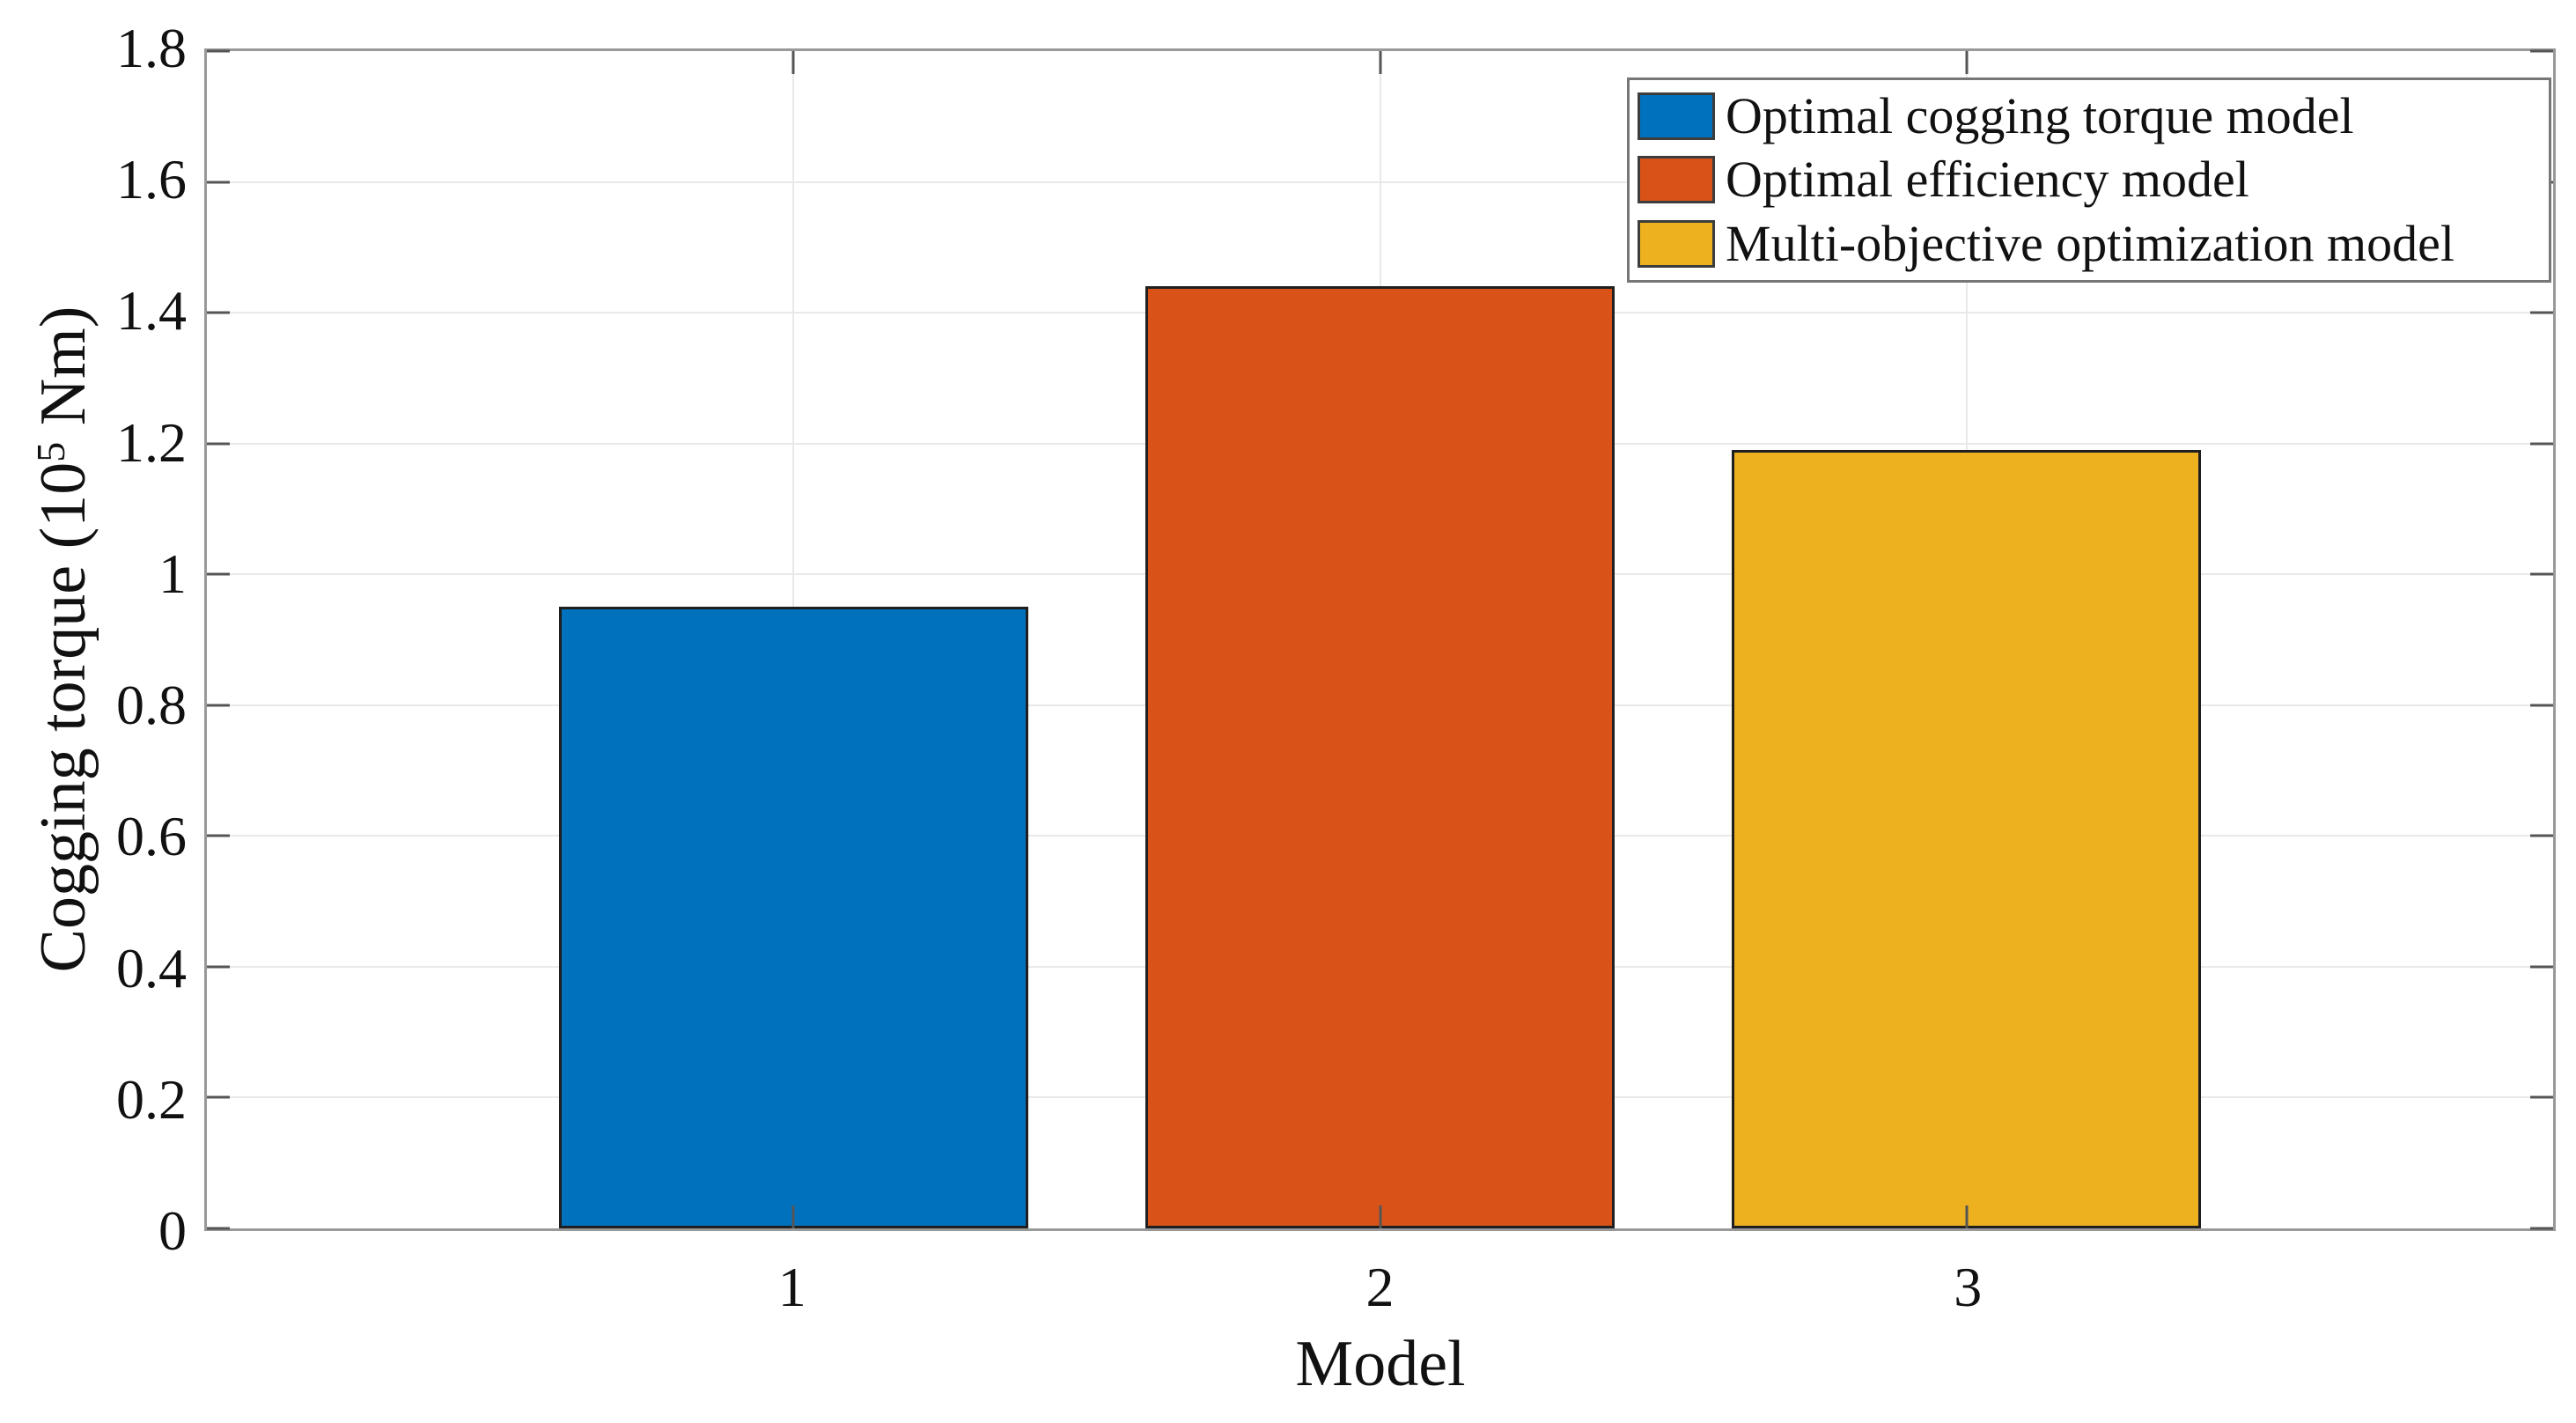 This screenshot has width=2576, height=1423. Describe the element at coordinates (2090, 243) in the screenshot. I see `legend-label: Multi-objective optimization model` at that location.